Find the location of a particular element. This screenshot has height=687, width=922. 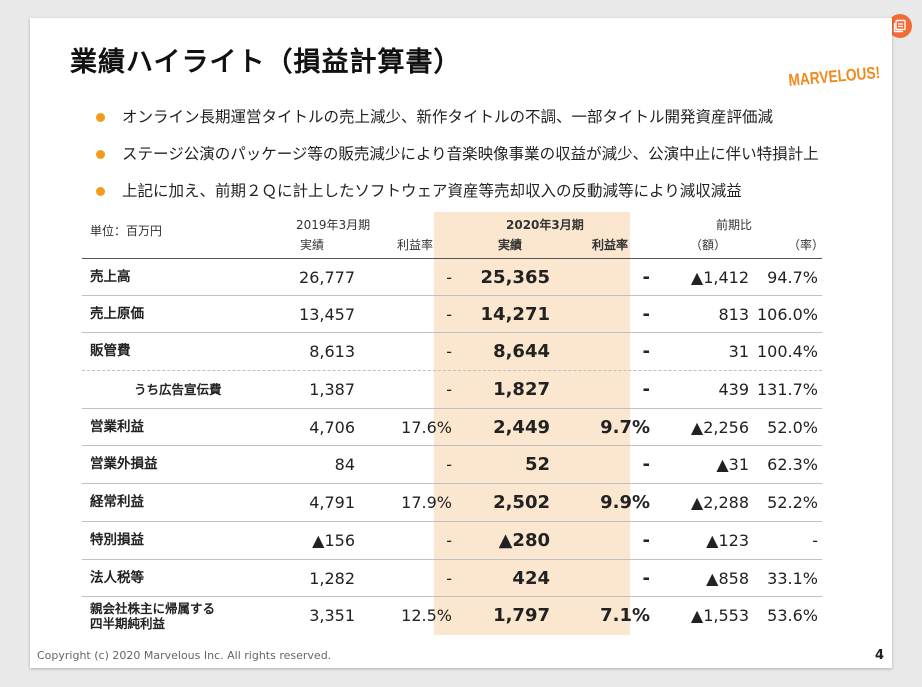

diff-rate: 62.3% is located at coordinates (792, 465).